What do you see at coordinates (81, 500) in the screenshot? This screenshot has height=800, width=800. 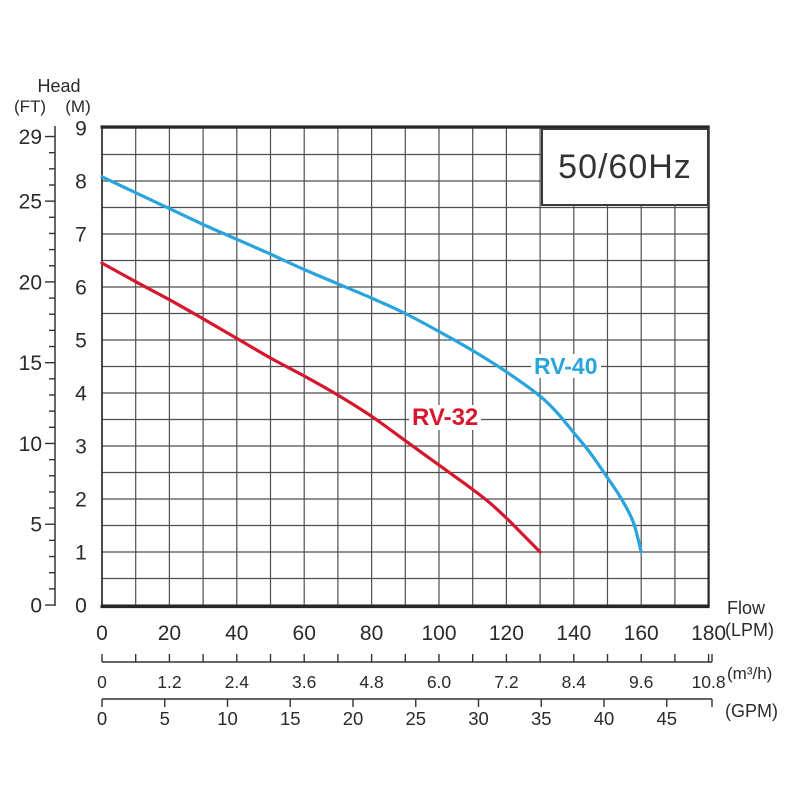 I see `m-tick-label: 2` at bounding box center [81, 500].